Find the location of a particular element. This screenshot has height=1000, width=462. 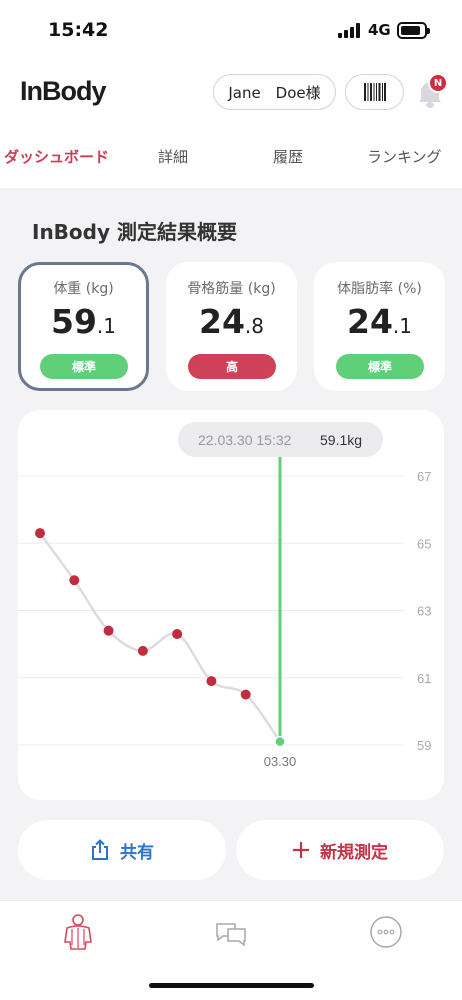

network-type: 4G is located at coordinates (379, 30).